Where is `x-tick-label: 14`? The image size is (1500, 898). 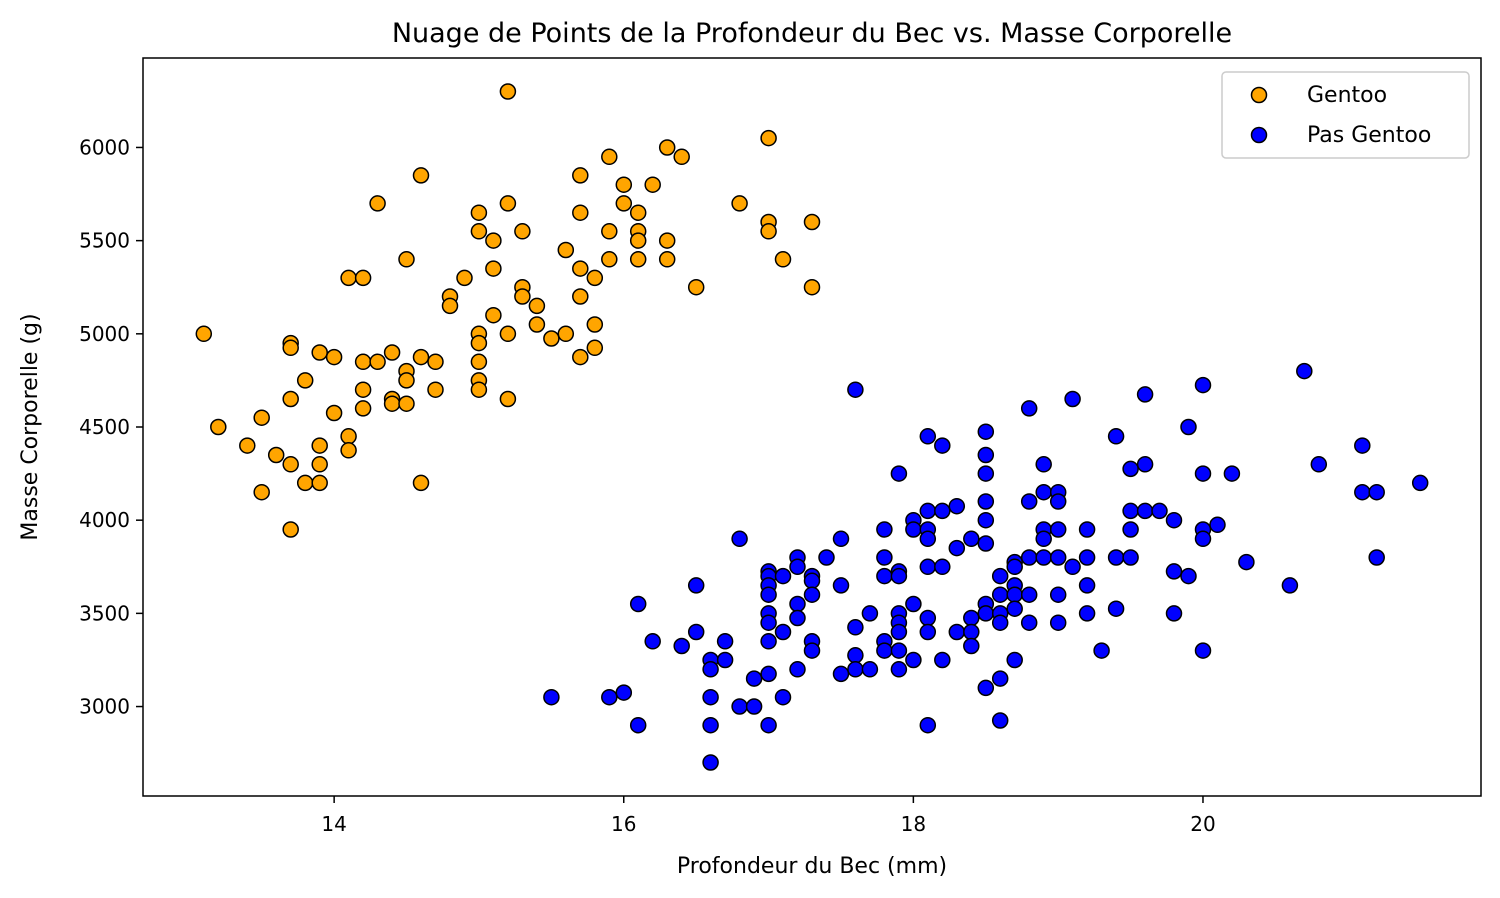
x-tick-label: 14 is located at coordinates (333, 824).